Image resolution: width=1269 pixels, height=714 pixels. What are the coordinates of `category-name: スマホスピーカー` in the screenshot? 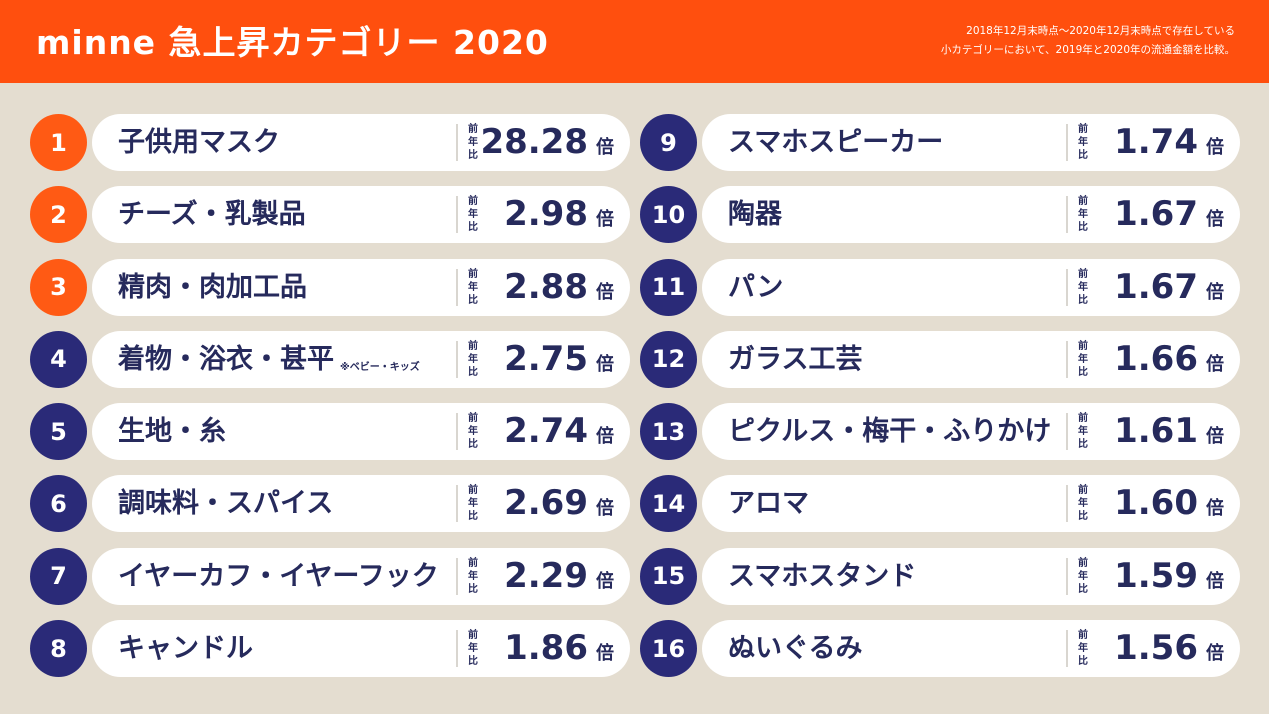 It's located at (835, 142).